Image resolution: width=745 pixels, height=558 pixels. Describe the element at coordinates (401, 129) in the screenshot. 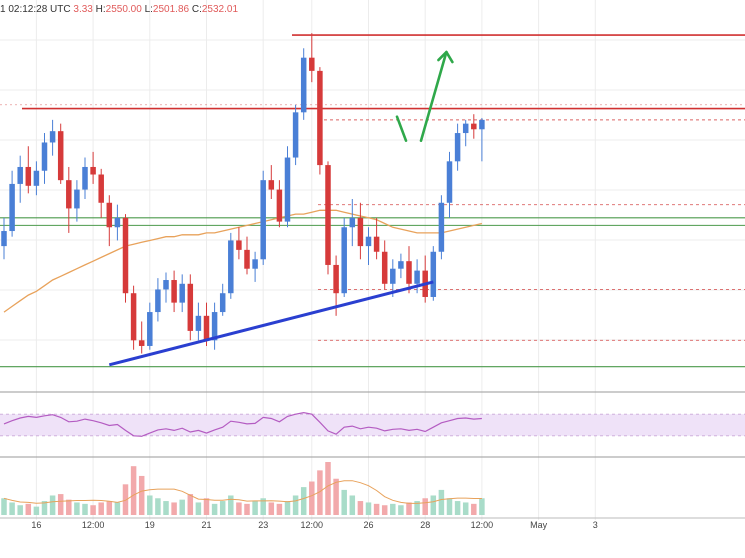

I see `forecast-arrow-dip` at that location.